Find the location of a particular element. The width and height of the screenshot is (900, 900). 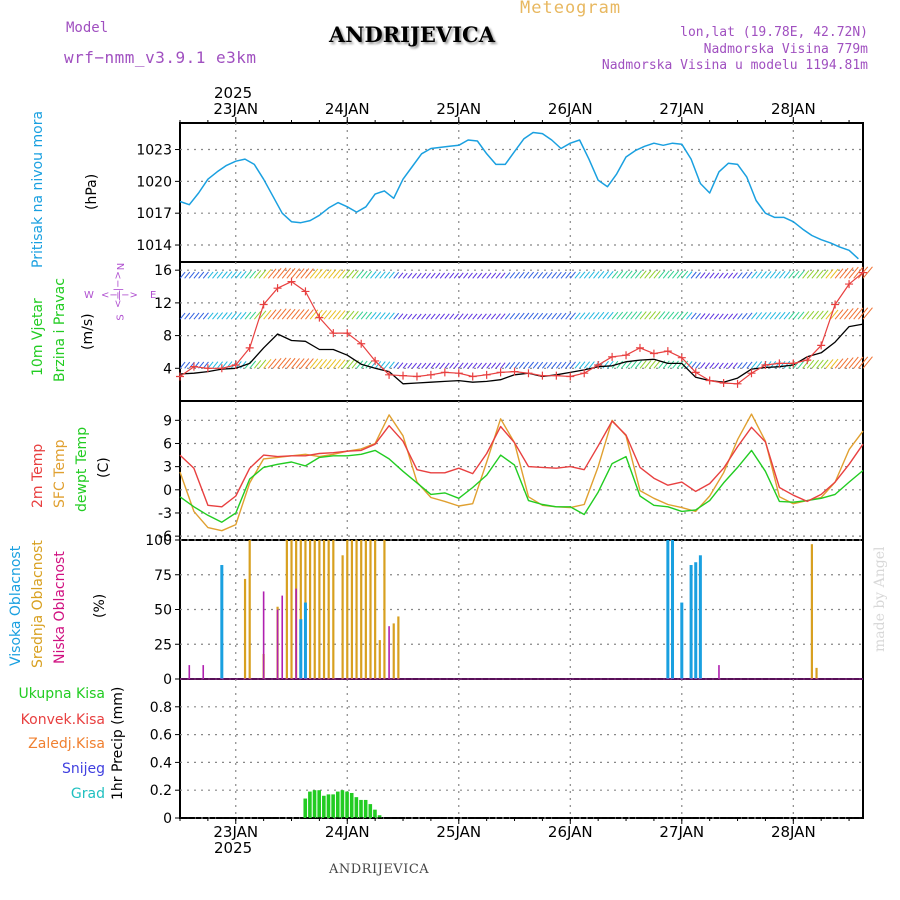

y-tick-label: 1014 is located at coordinates (154, 246).